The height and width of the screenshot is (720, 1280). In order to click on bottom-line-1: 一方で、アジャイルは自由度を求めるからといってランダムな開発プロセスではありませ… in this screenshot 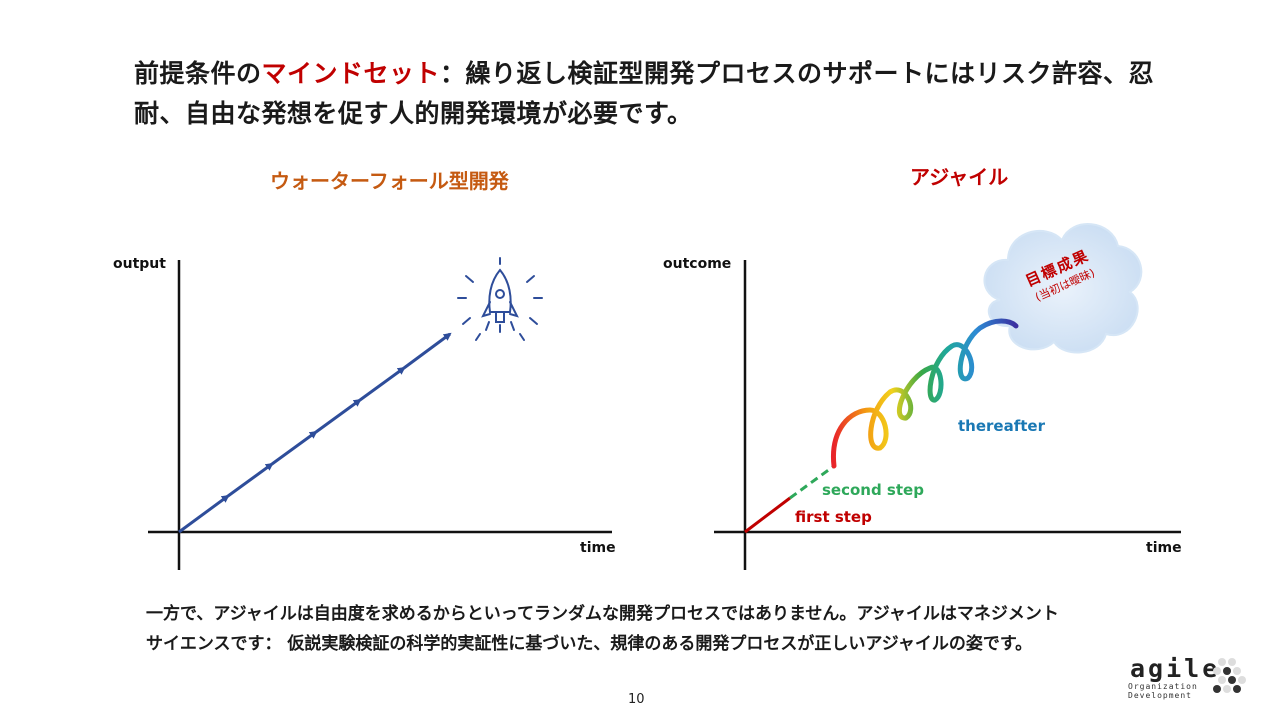, I will do `click(602, 614)`.